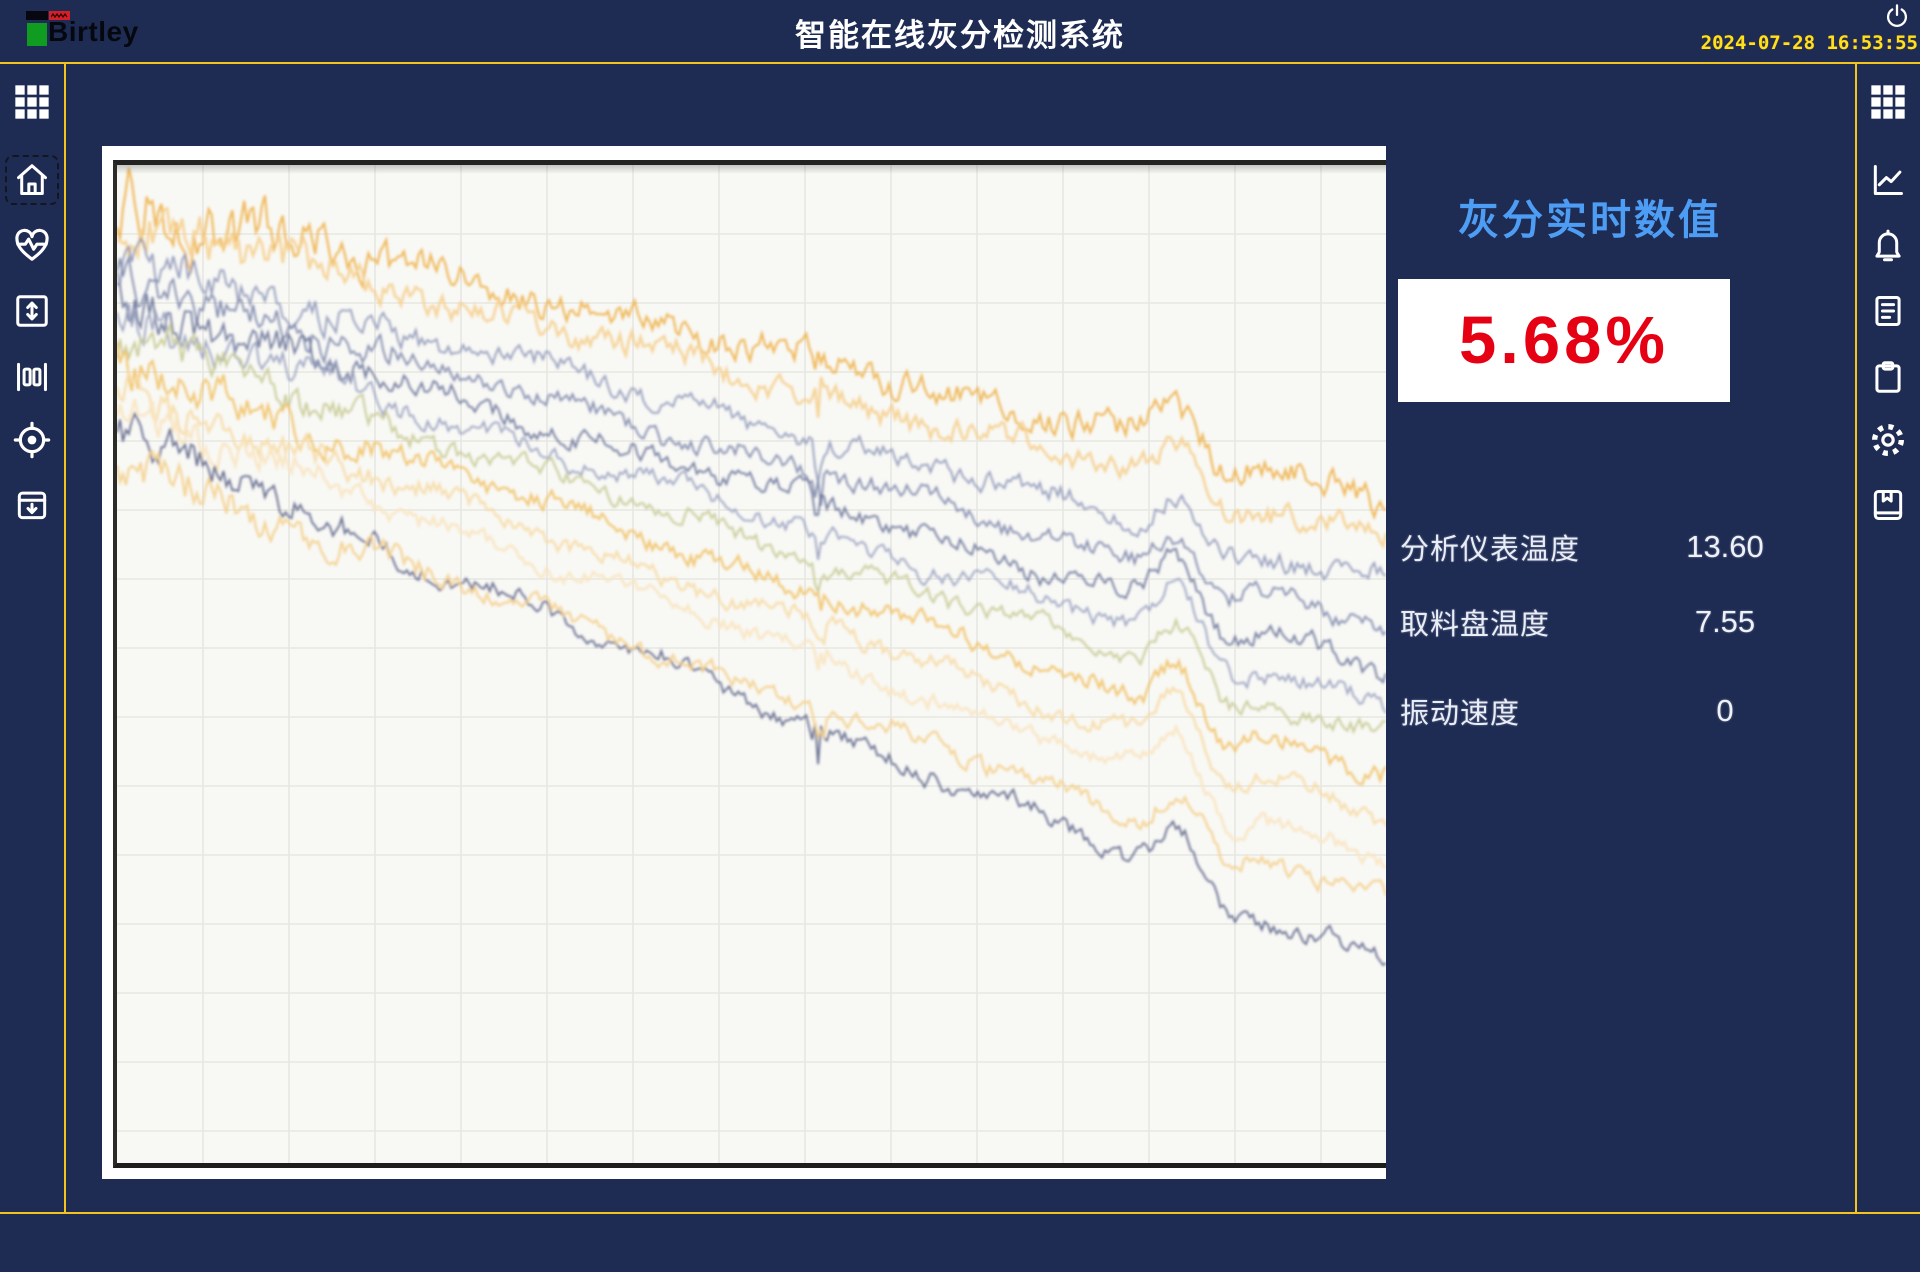  I want to click on metric-label: 取料盘温度, so click(1475, 625).